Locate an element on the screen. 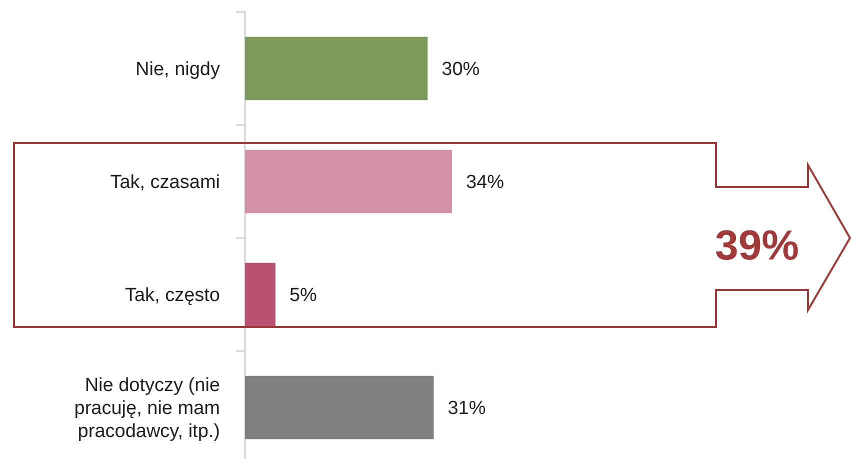 Image resolution: width=851 pixels, height=459 pixels. text: 39% is located at coordinates (757, 245).